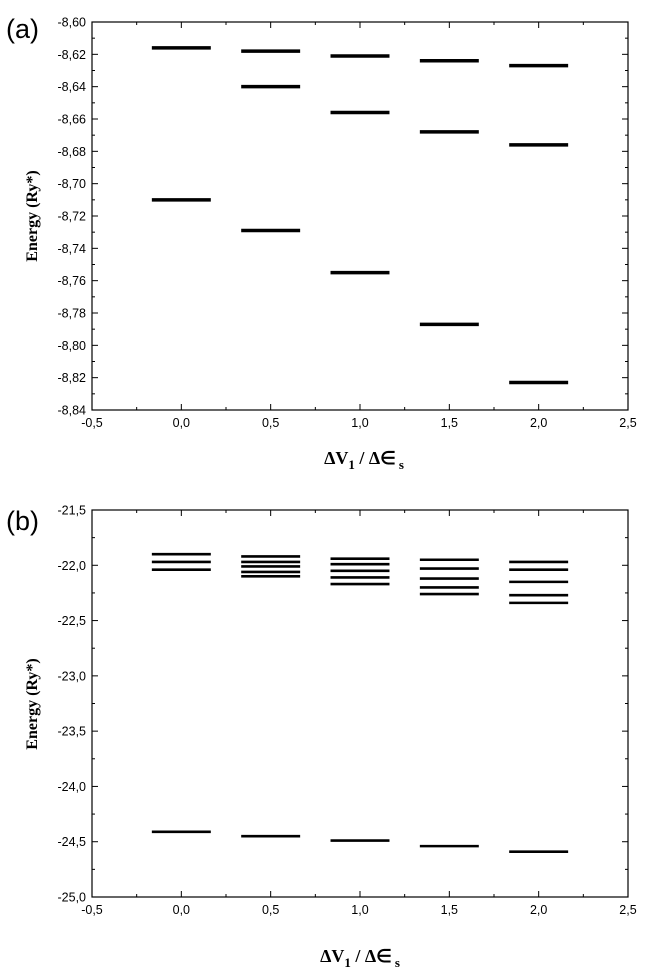 This screenshot has width=664, height=979. Describe the element at coordinates (538, 423) in the screenshot. I see `panel-a-x-tick-label: 2,0` at that location.